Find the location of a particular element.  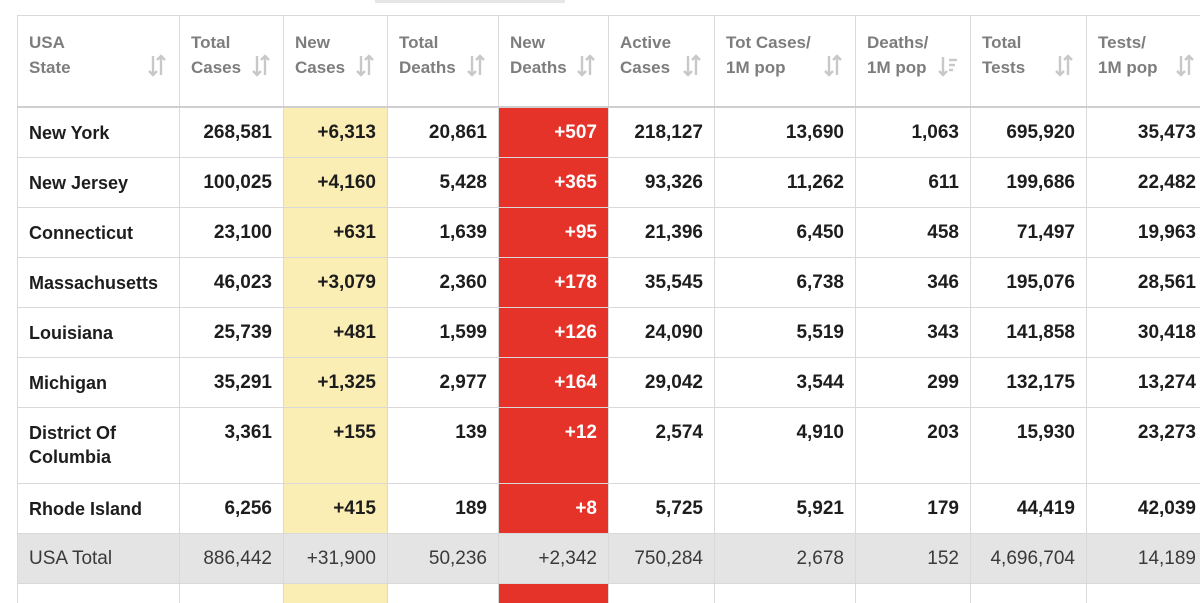

tests-1m-cell: 23,273 is located at coordinates (1143, 445).